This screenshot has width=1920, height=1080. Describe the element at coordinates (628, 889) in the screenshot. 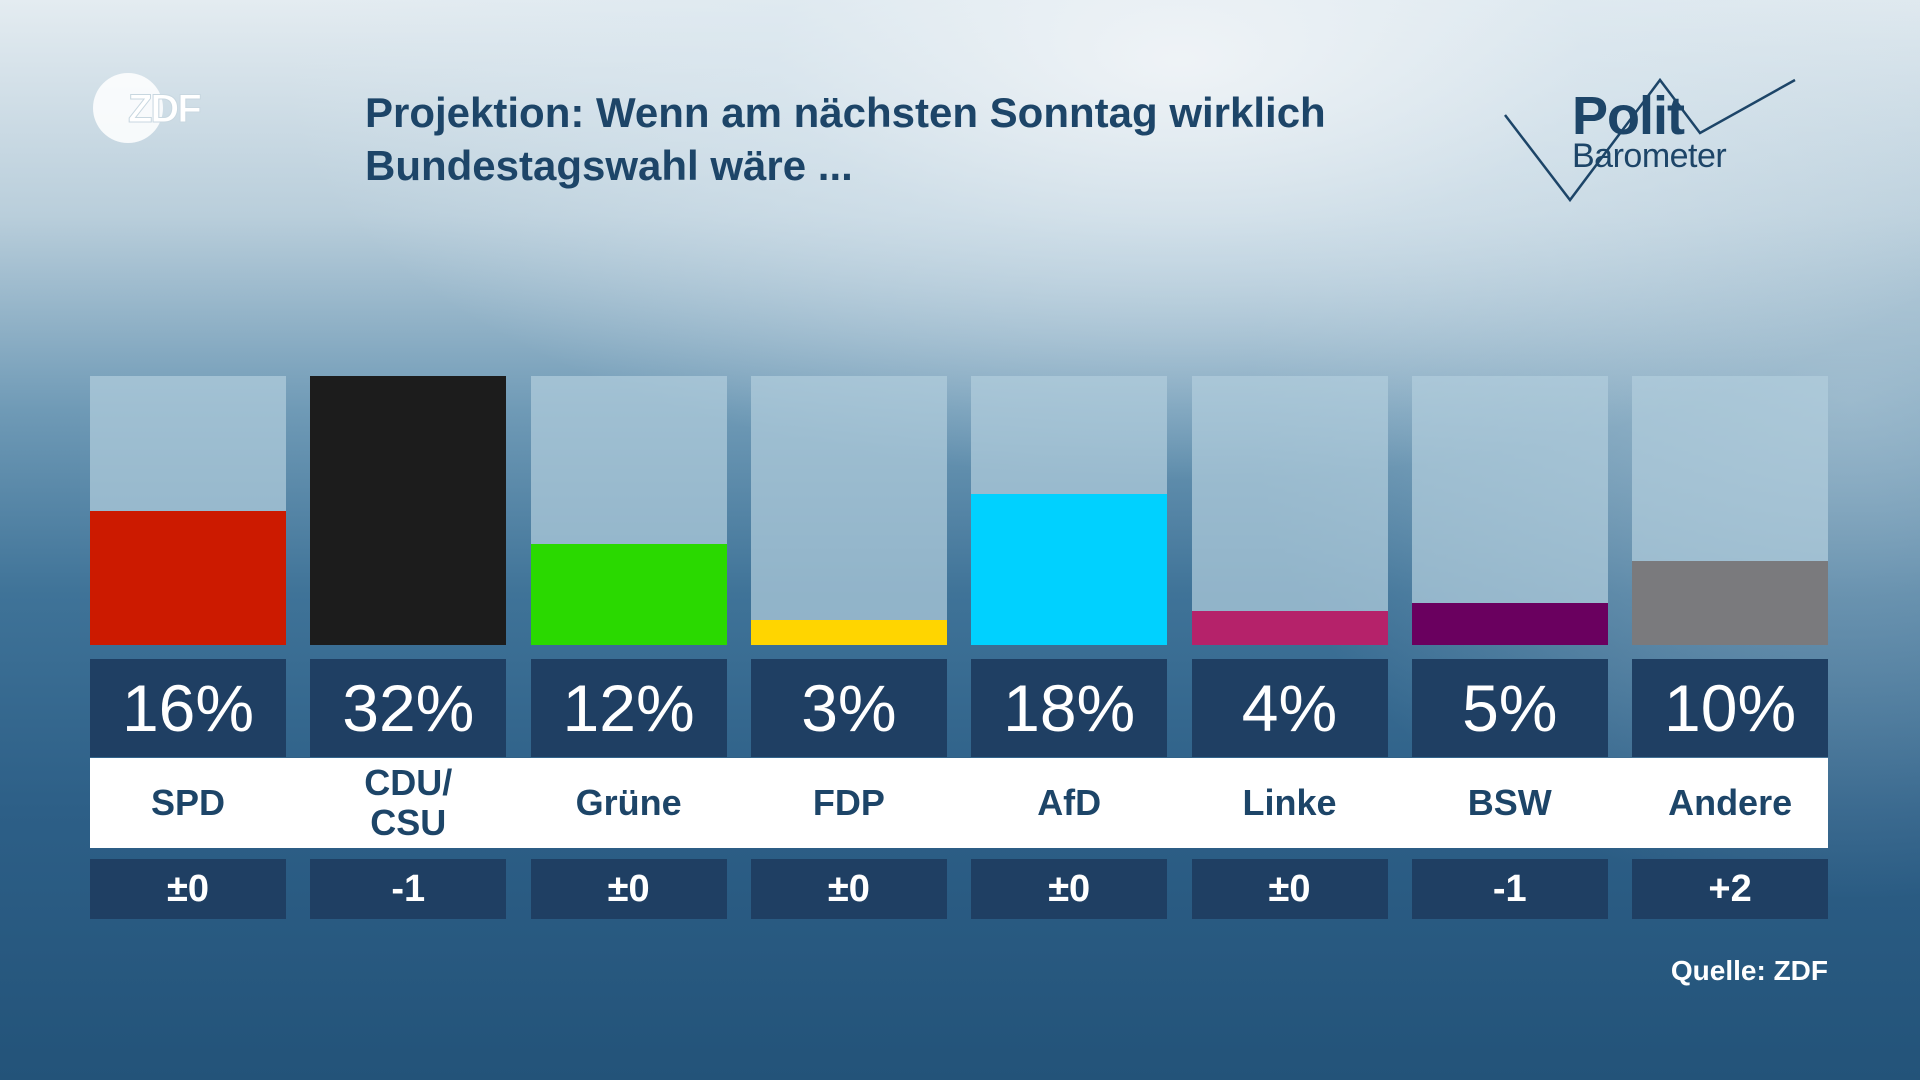

I see `change-label-grüne: ±0` at that location.